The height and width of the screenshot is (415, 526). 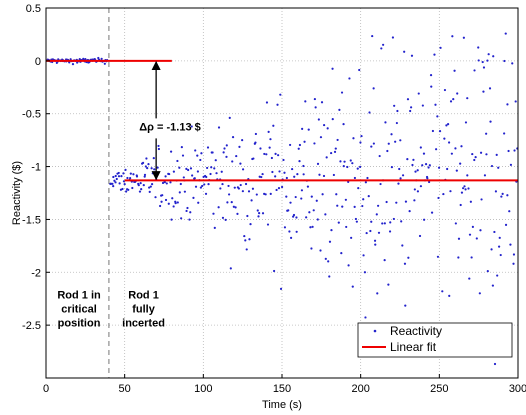 What do you see at coordinates (36, 168) in the screenshot?
I see `y-tick-label: -1` at bounding box center [36, 168].